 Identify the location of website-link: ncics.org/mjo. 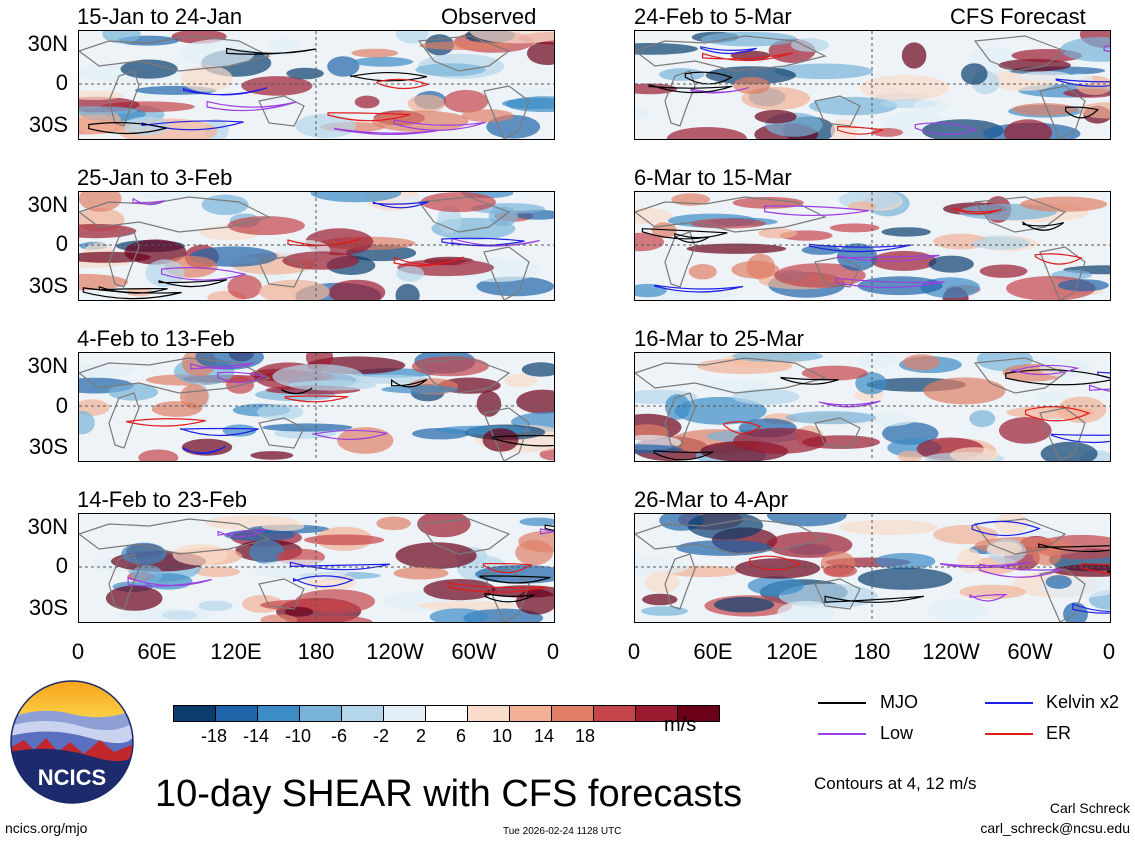
(46, 828).